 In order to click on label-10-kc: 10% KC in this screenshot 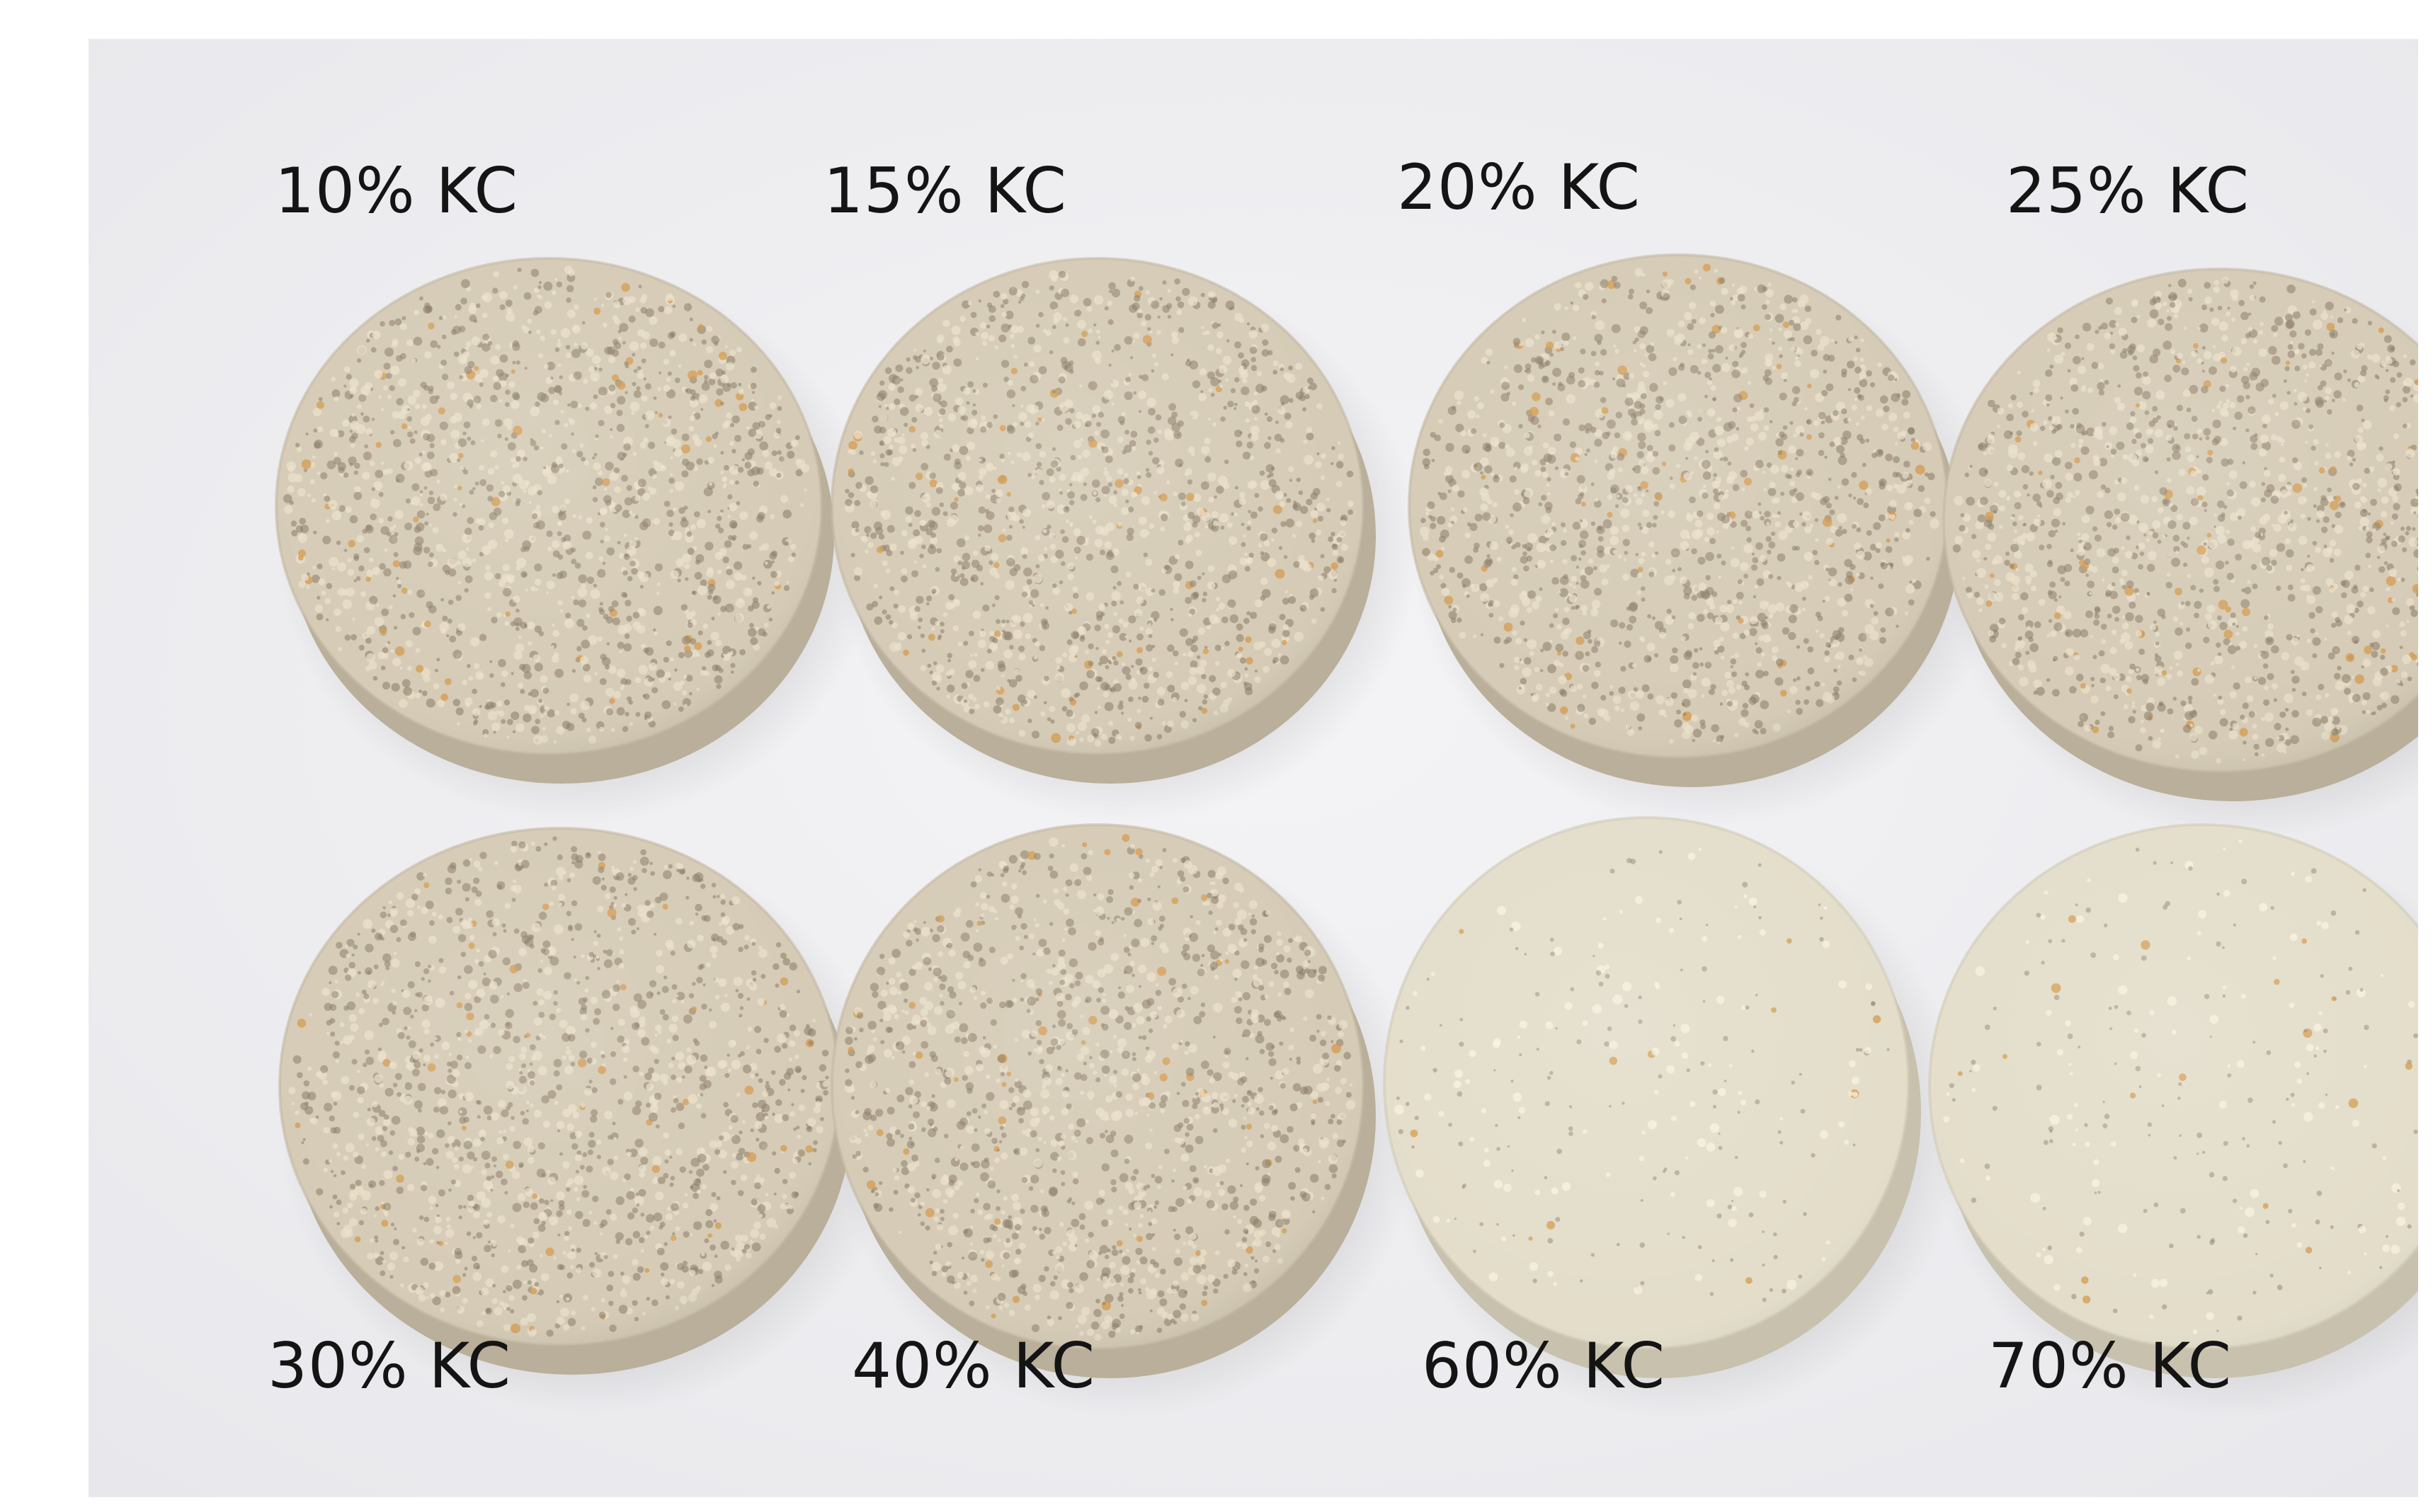, I will do `click(396, 190)`.